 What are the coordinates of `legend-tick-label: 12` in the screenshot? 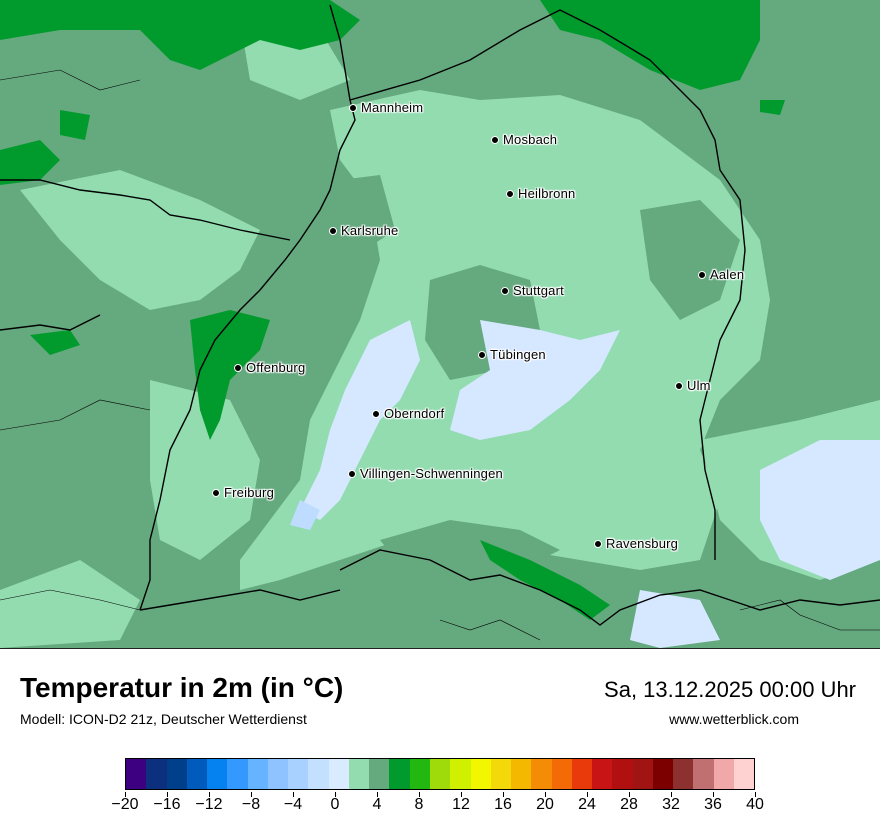 It's located at (461, 804).